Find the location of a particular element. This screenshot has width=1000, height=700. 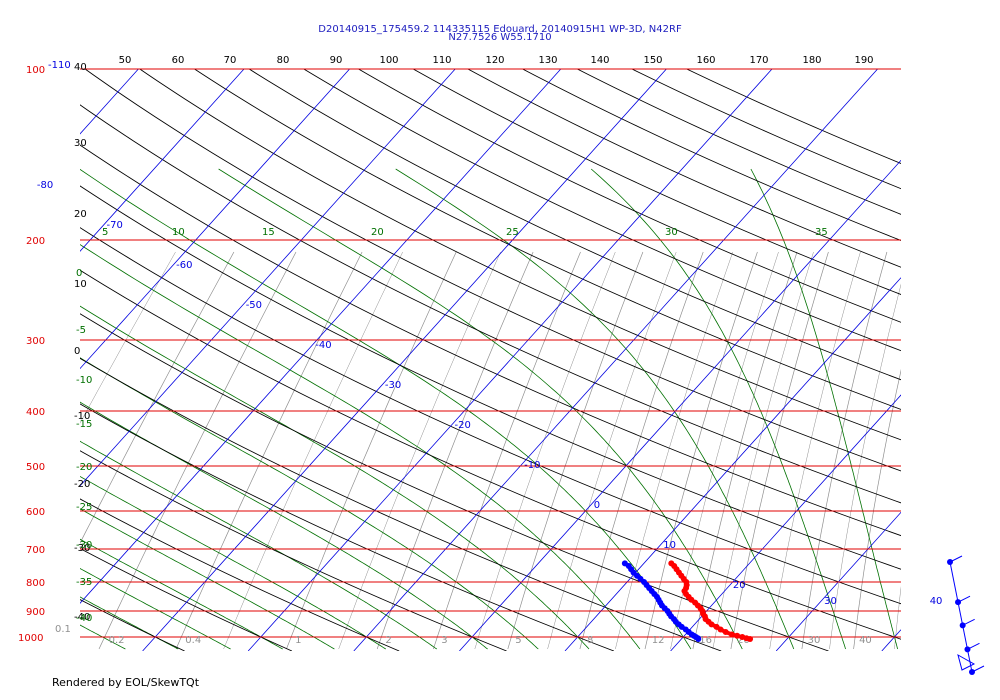

theta-left-label: -10 is located at coordinates (82, 416).